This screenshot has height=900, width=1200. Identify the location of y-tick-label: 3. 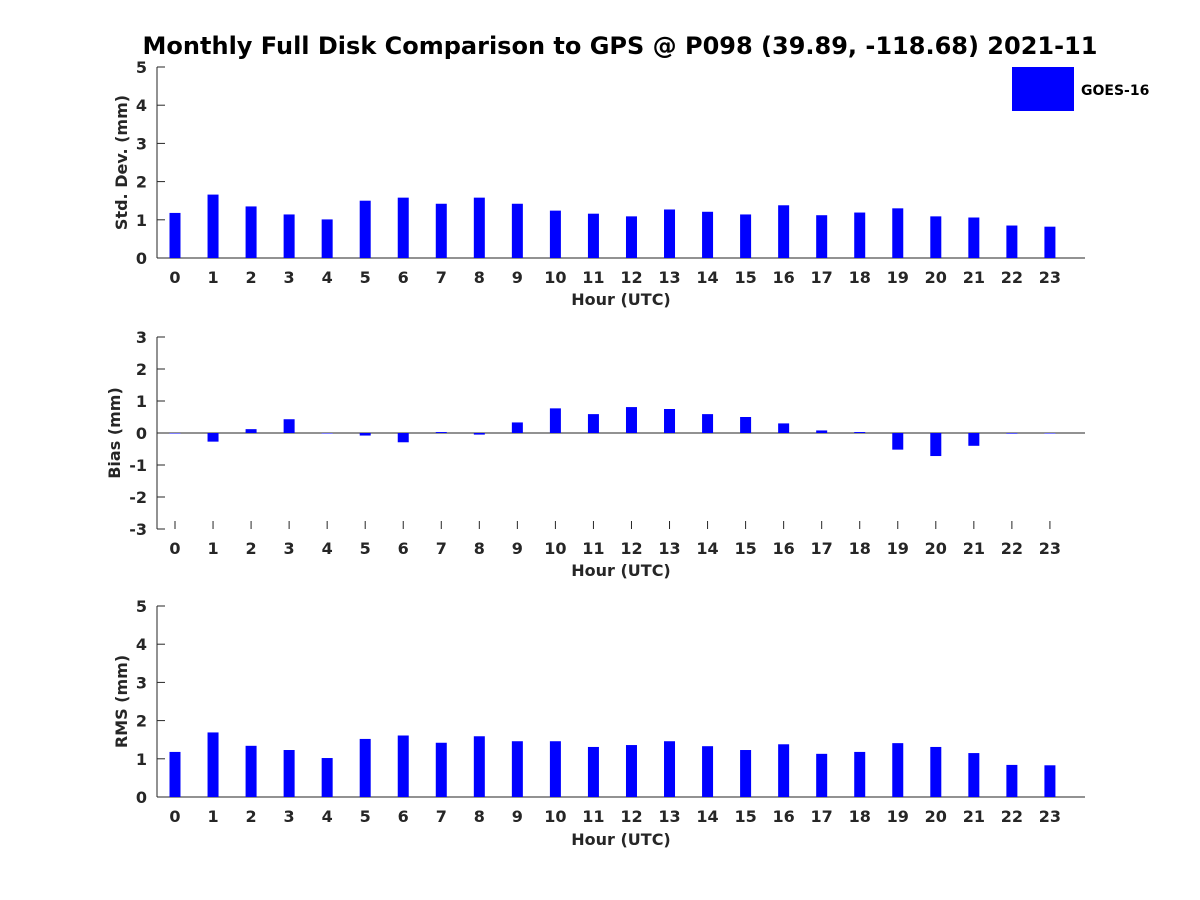
(141, 143).